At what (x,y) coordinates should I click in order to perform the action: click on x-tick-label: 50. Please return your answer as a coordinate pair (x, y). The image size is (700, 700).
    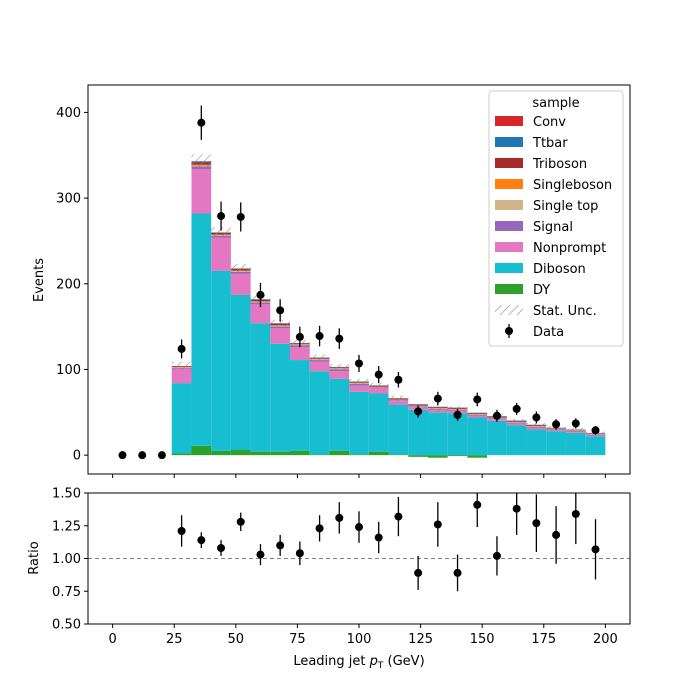
    Looking at the image, I should click on (236, 639).